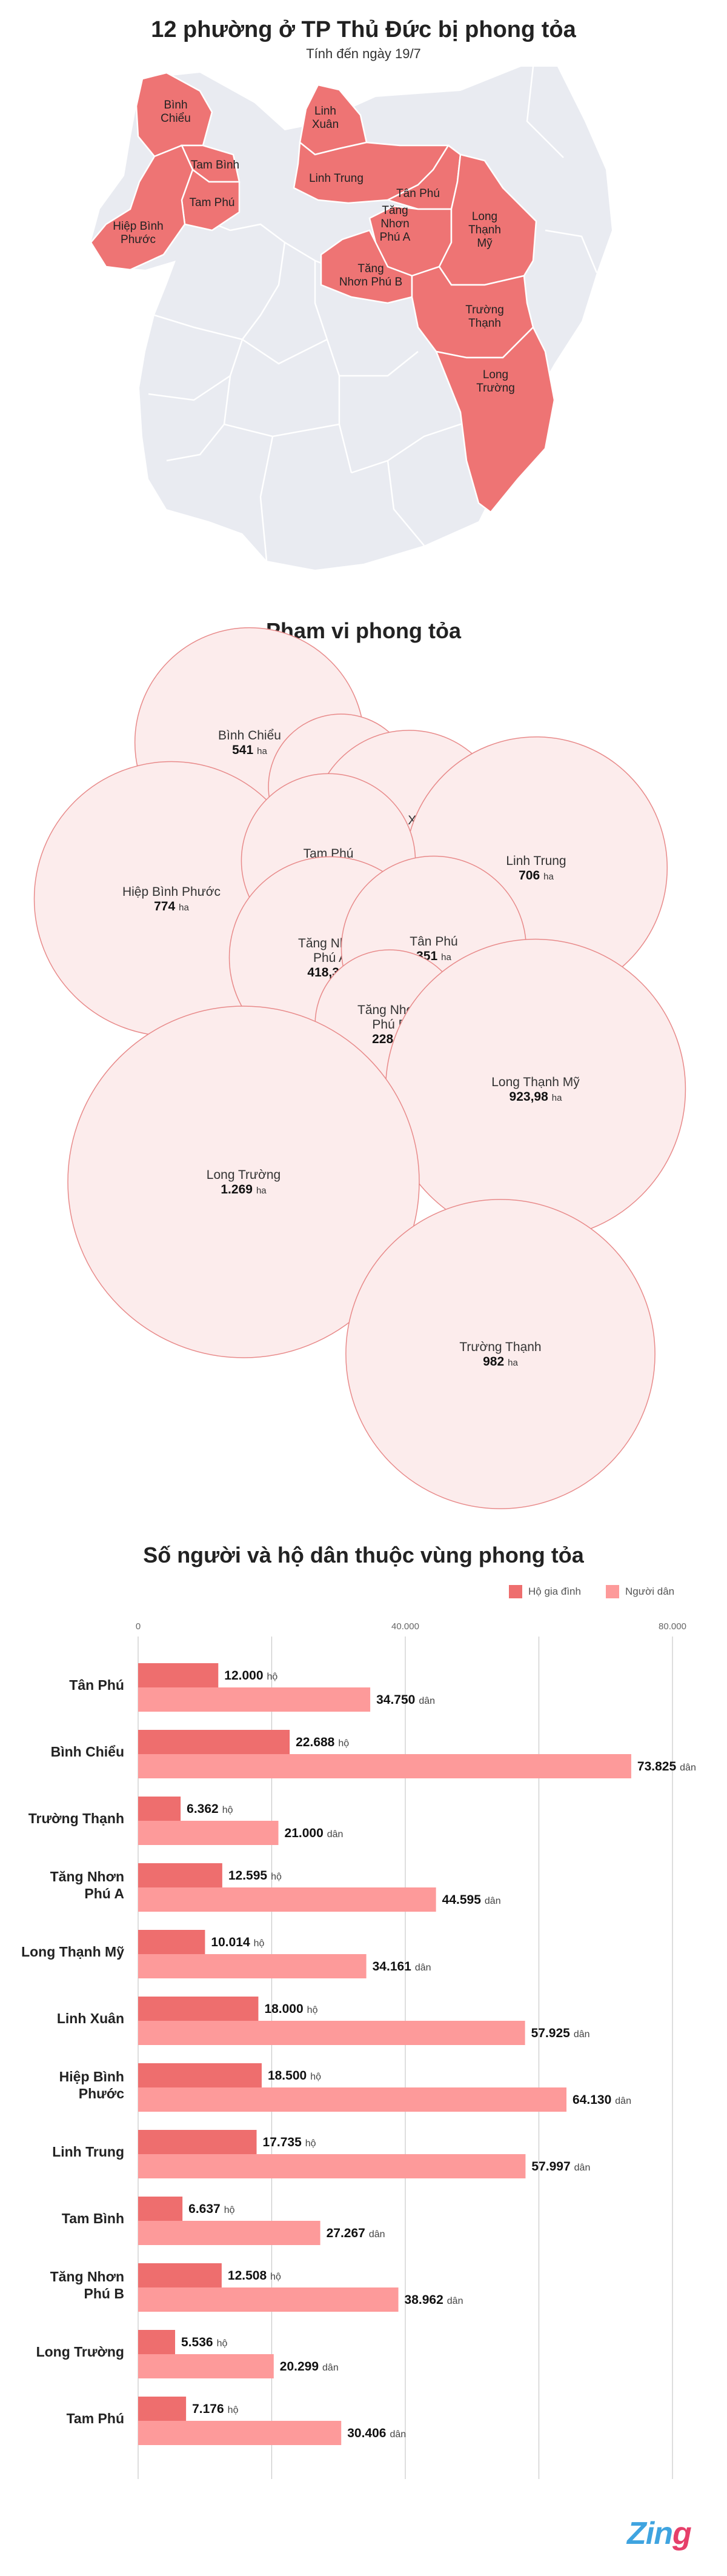 The height and width of the screenshot is (2576, 727). Describe the element at coordinates (304, 1833) in the screenshot. I see `value-number: 21.000` at that location.